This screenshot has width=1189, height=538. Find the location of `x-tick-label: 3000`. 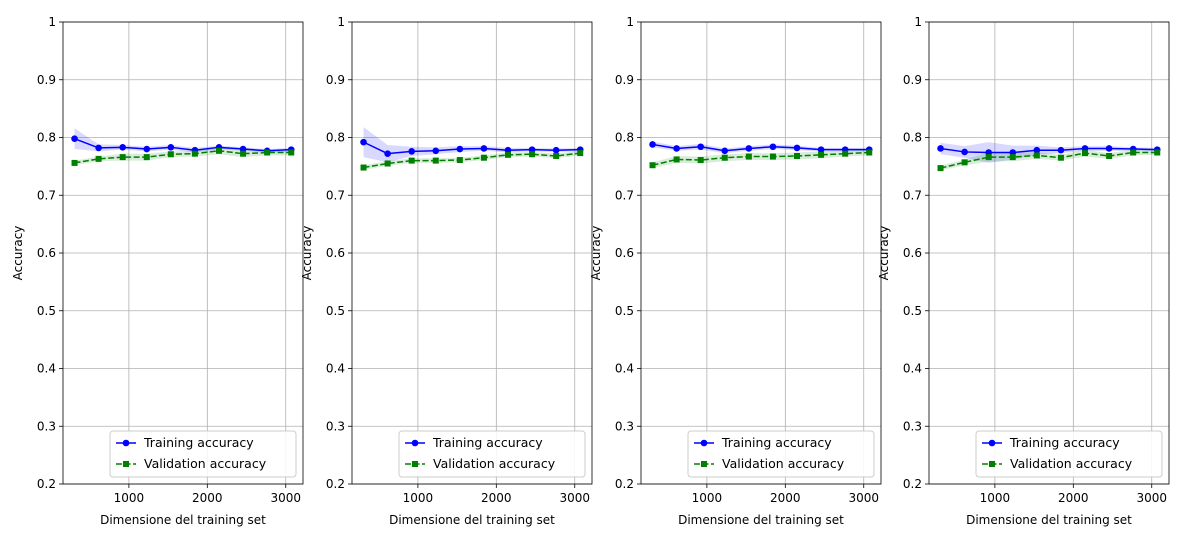

x-tick-label: 3000 is located at coordinates (1151, 498).